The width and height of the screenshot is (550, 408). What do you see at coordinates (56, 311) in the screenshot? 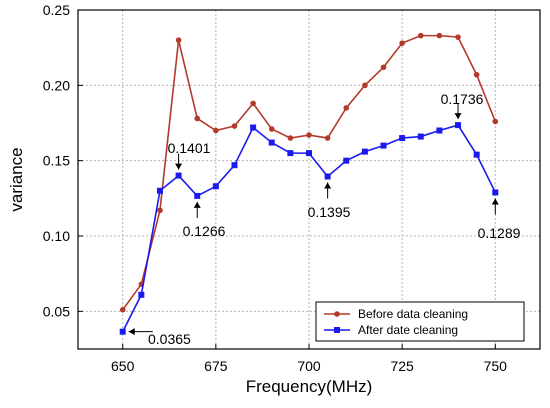
I see `y-tick-label: 0.05` at bounding box center [56, 311].